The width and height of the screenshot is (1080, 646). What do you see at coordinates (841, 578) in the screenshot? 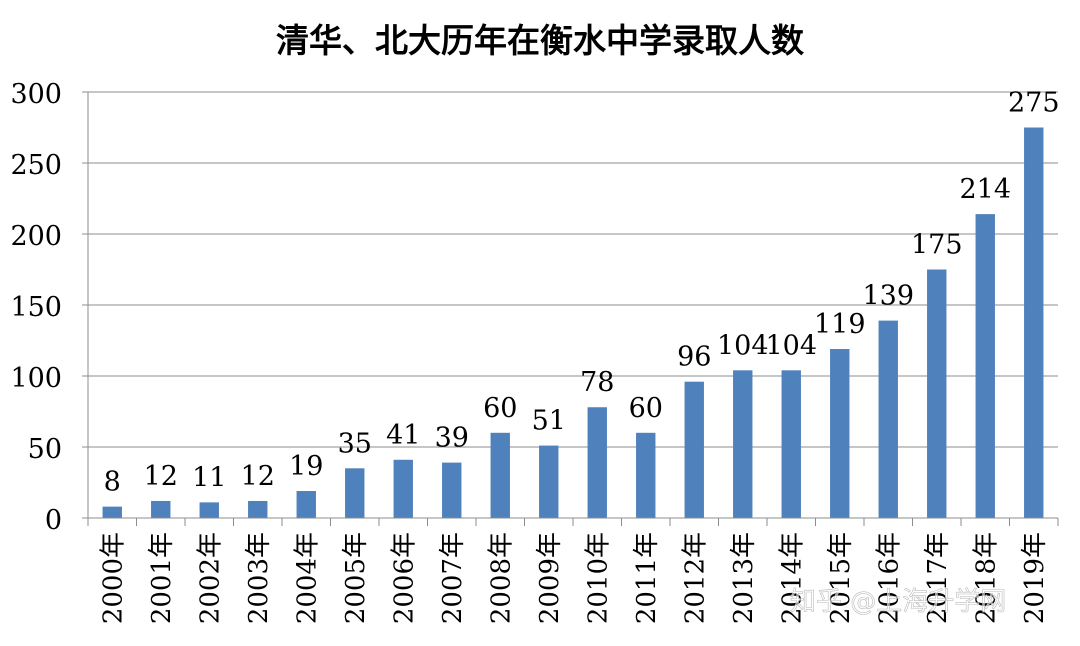
I see `x-tick-label: 2015年` at bounding box center [841, 578].